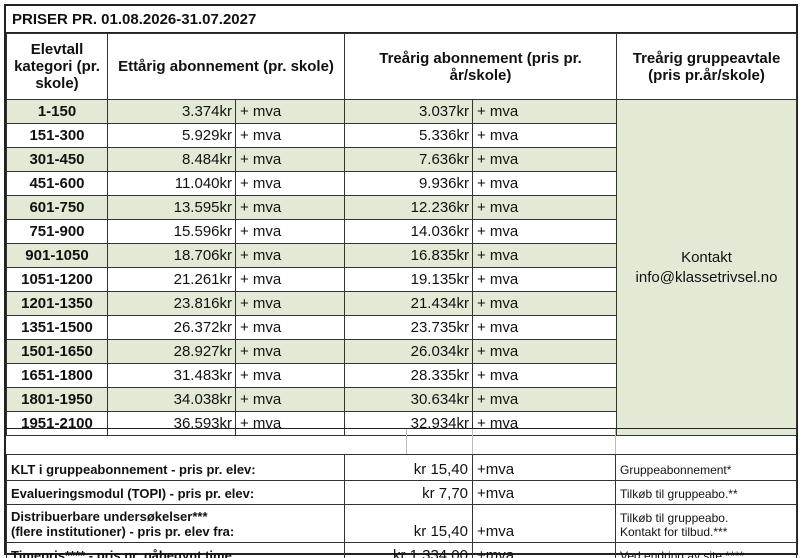 This screenshot has height=558, width=802. What do you see at coordinates (408, 375) in the screenshot?
I see `three-year-price: 28.335kr` at bounding box center [408, 375].